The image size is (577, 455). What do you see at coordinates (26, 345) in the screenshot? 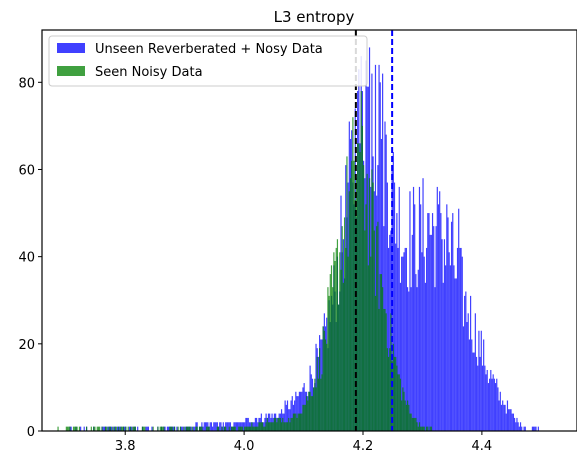
I see `y-tick-label: 20` at bounding box center [26, 345].